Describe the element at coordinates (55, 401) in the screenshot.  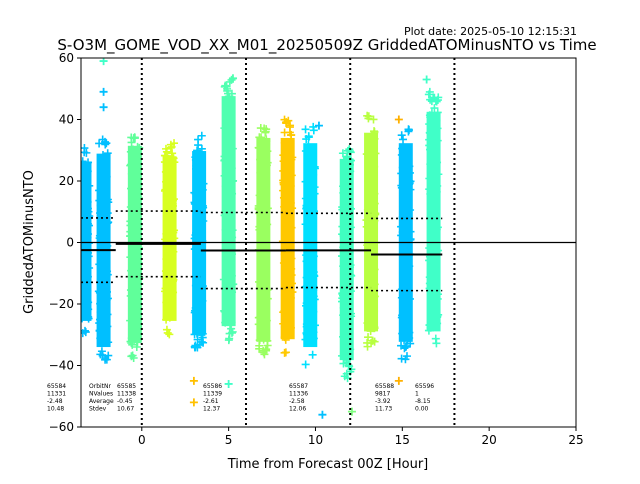
I see `orbit-stat-value: -2.48` at that location.